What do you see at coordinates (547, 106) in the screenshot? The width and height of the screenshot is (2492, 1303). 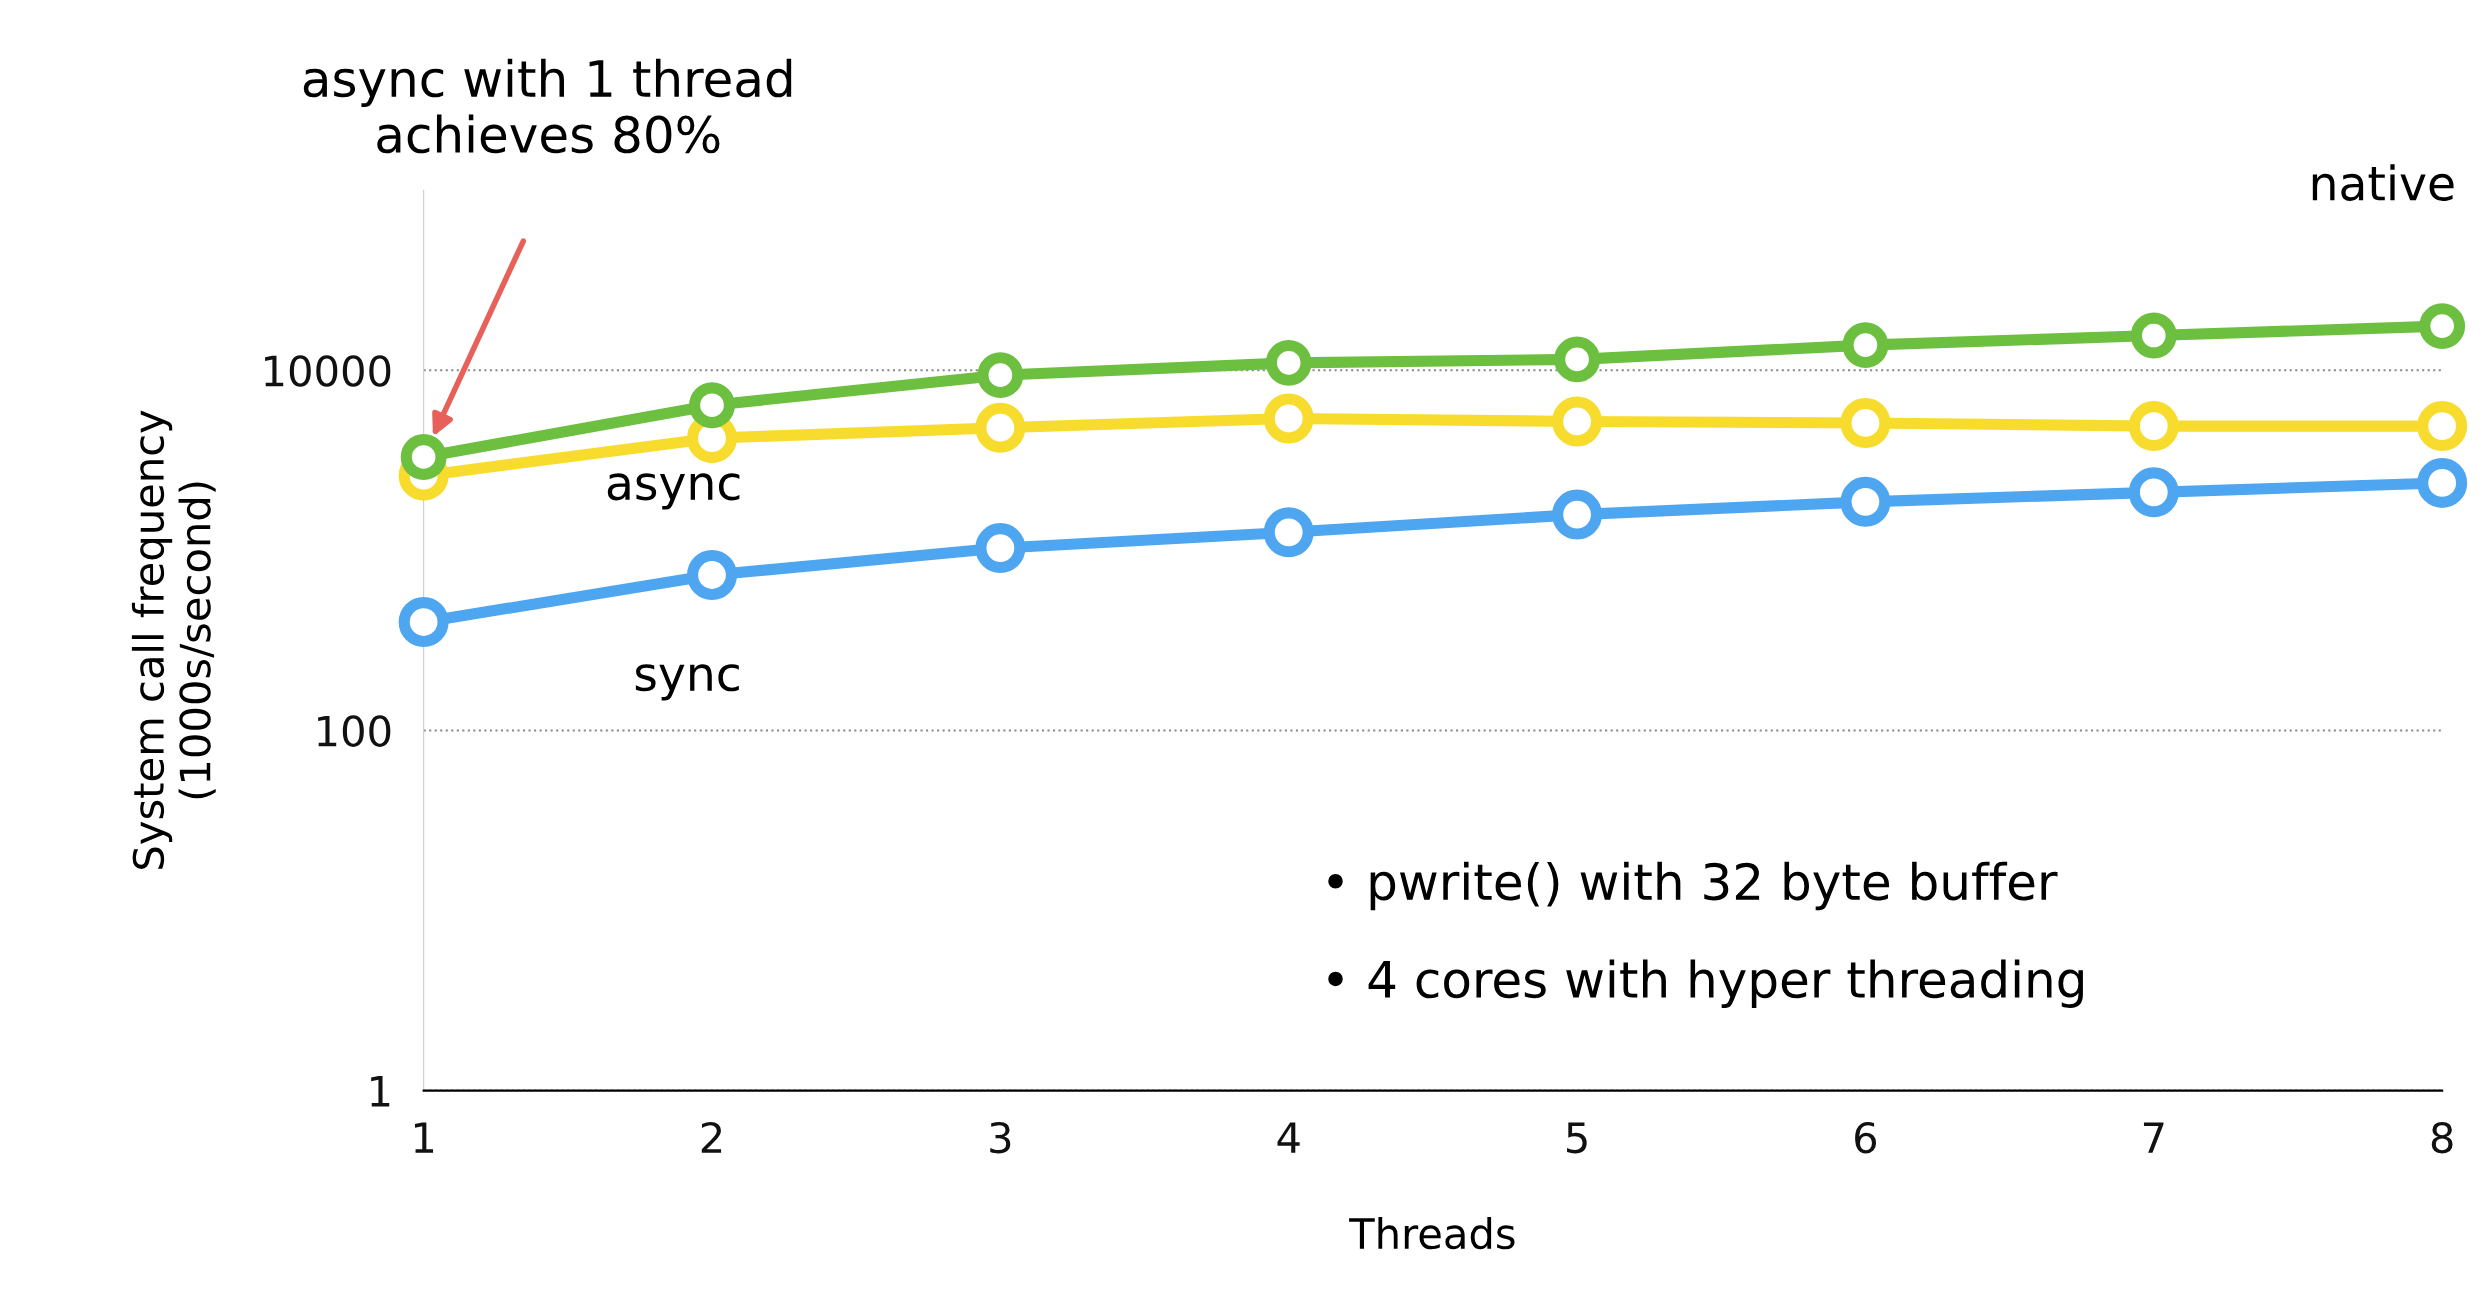 I see `text: async with 1 thread achieves 80%` at bounding box center [547, 106].